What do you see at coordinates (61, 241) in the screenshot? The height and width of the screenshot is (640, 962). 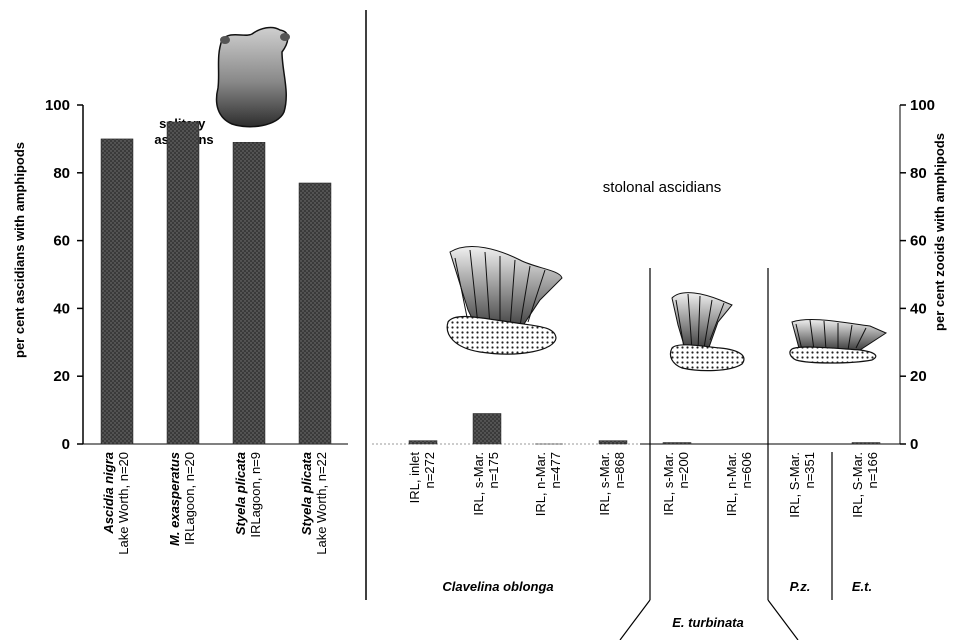 I see `left-tick-label: 60` at bounding box center [61, 241].